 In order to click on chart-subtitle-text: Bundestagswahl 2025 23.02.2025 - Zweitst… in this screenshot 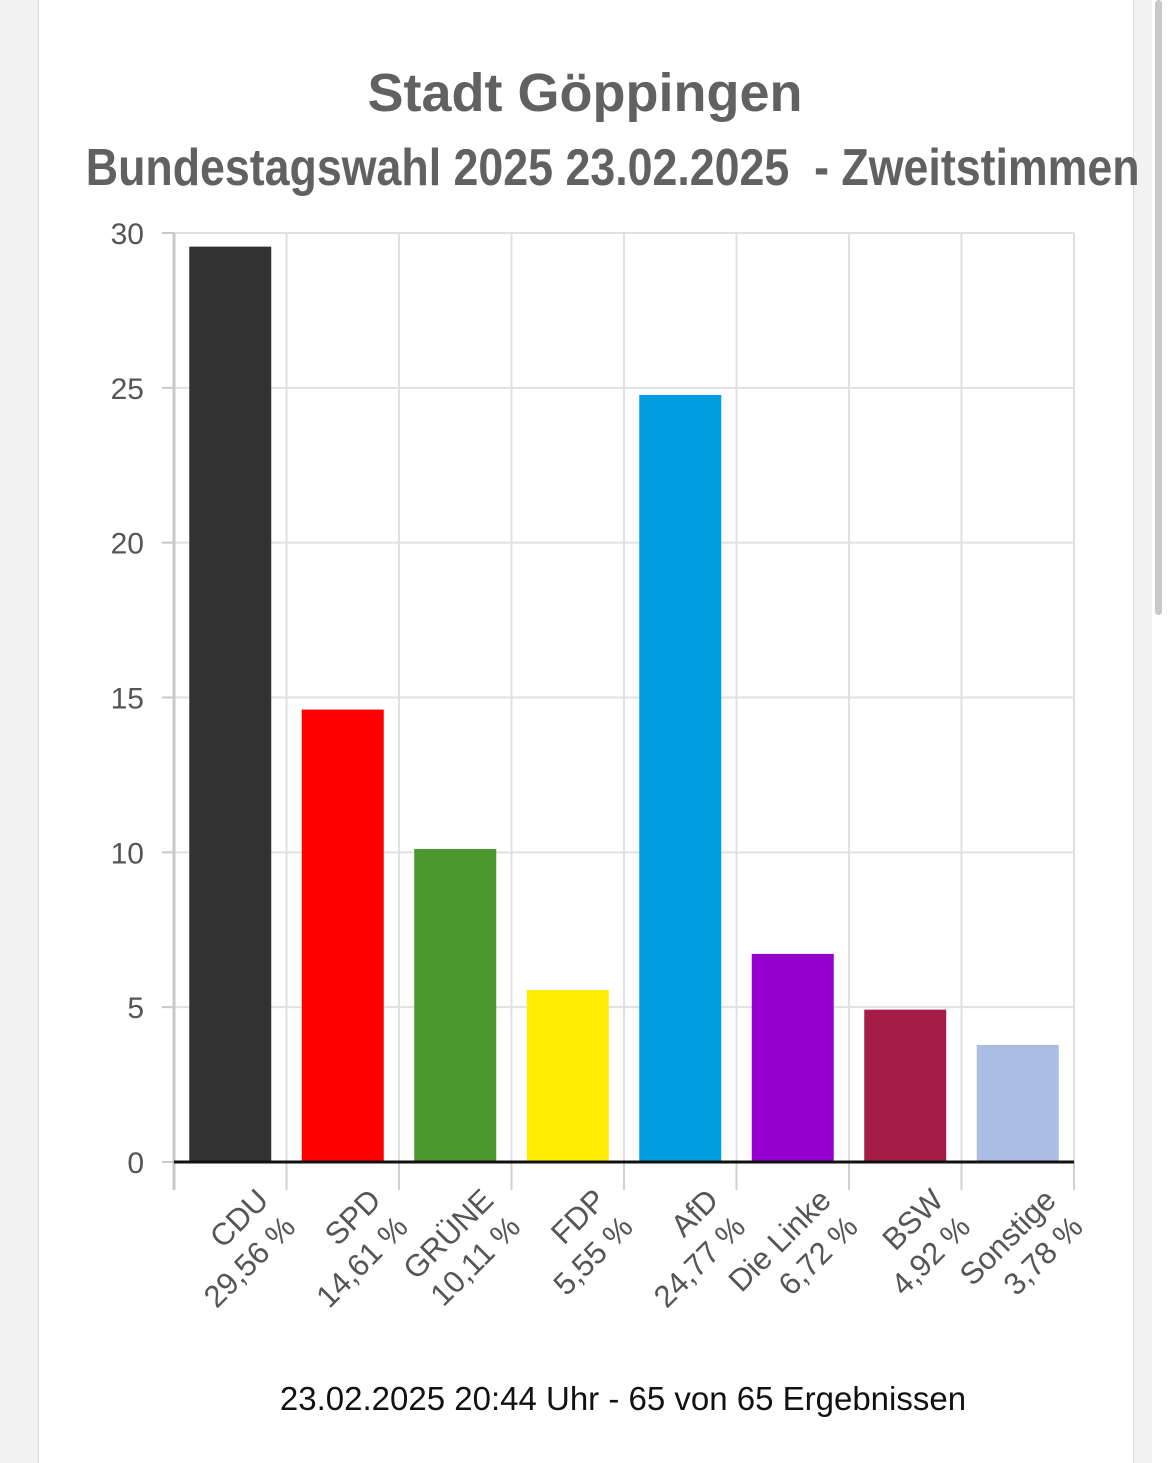, I will do `click(612, 168)`.